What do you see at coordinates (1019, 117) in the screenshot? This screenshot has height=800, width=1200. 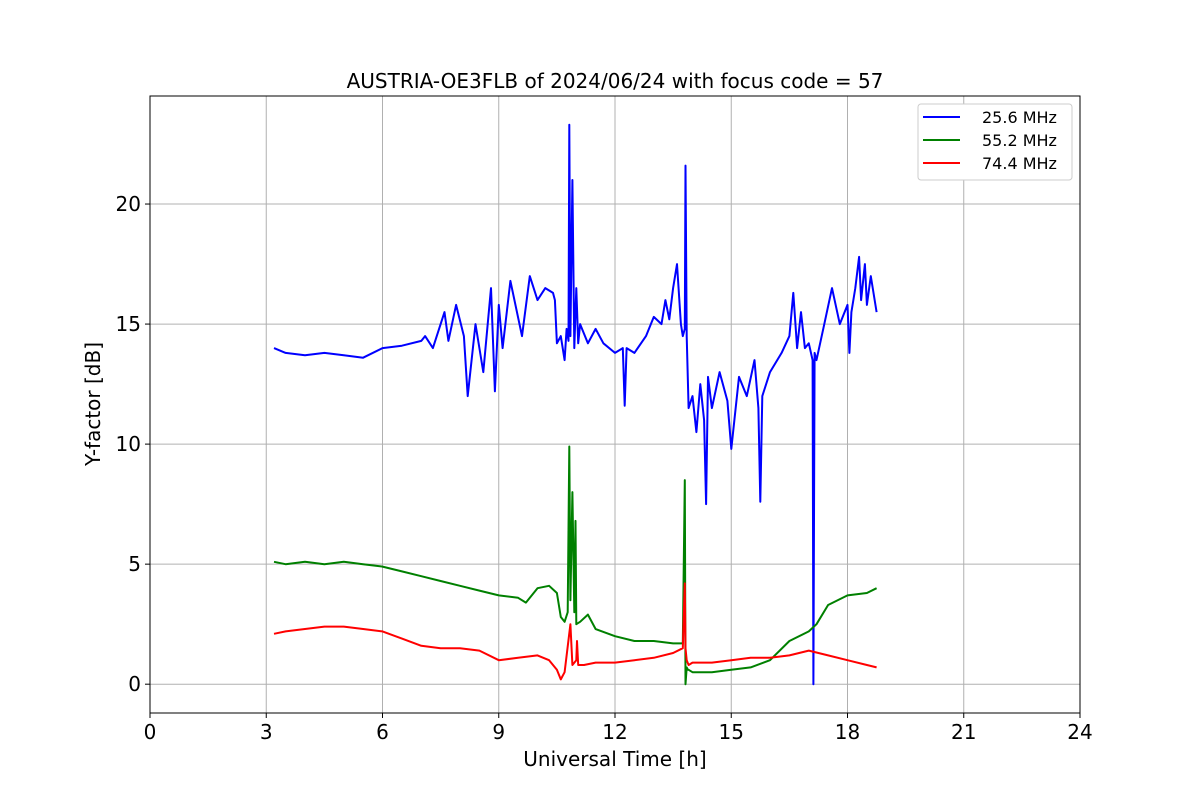 I see `legend-label: 25.6 MHz` at bounding box center [1019, 117].